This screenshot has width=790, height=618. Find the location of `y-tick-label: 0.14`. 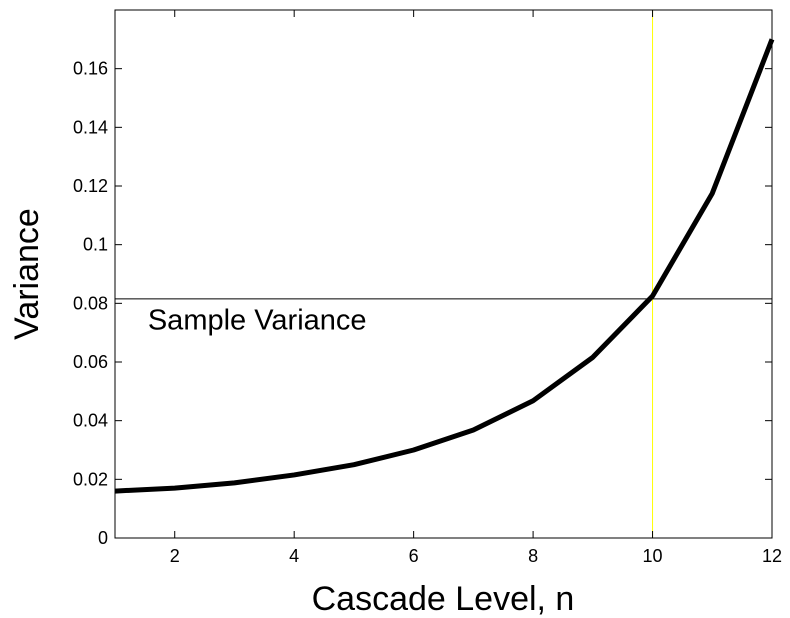

y-tick-label: 0.14 is located at coordinates (90, 127).